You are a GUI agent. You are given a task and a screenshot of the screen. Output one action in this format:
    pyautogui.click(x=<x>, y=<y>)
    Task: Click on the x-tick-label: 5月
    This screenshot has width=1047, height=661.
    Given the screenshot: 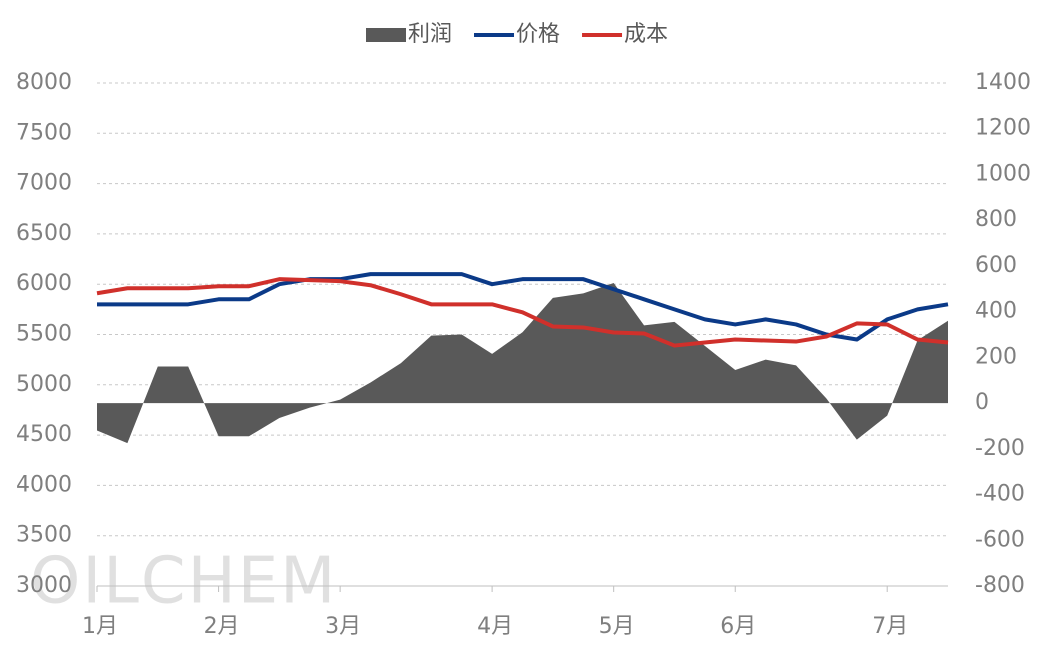 What is the action you would take?
    pyautogui.click(x=617, y=626)
    